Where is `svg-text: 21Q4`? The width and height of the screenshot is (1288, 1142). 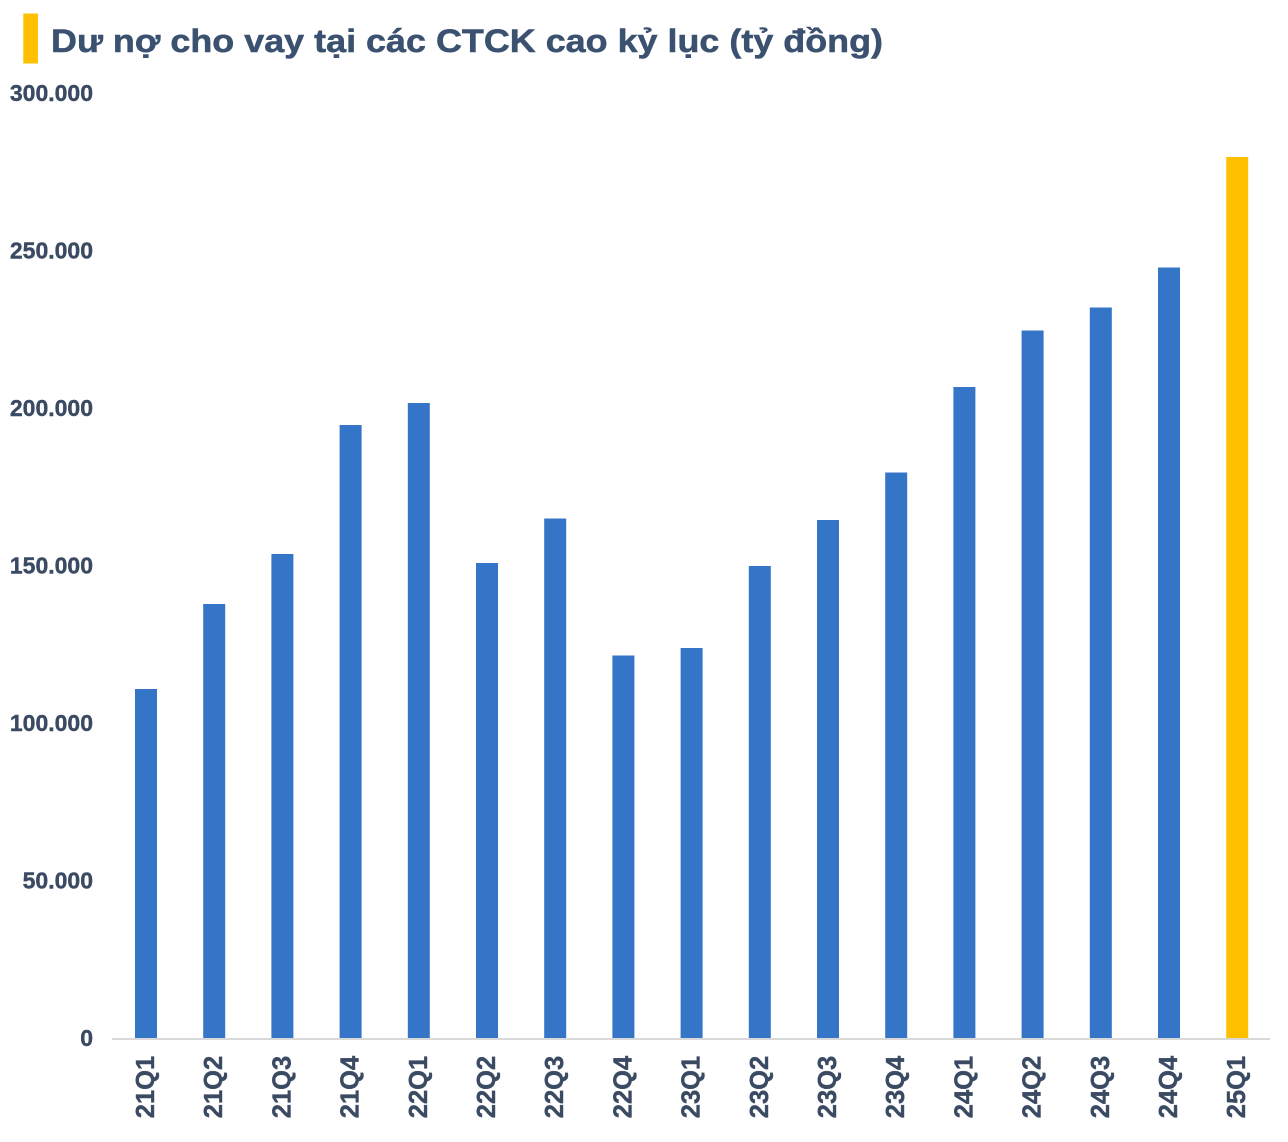 svg-text: 21Q4 is located at coordinates (351, 1086).